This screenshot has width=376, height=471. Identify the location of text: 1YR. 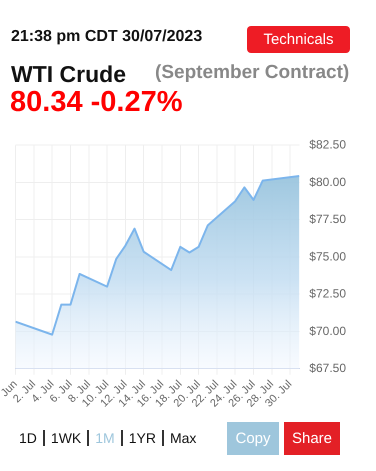
(141, 438).